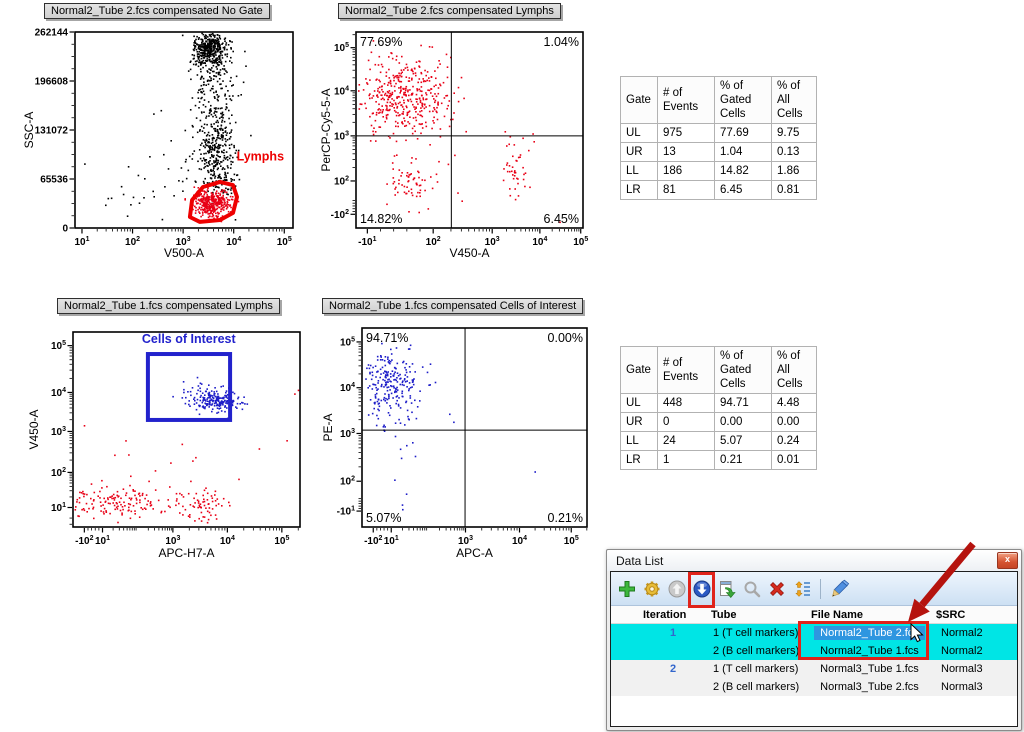 The height and width of the screenshot is (732, 1024). What do you see at coordinates (189, 339) in the screenshot?
I see `gate-label: Cells of Interest` at bounding box center [189, 339].